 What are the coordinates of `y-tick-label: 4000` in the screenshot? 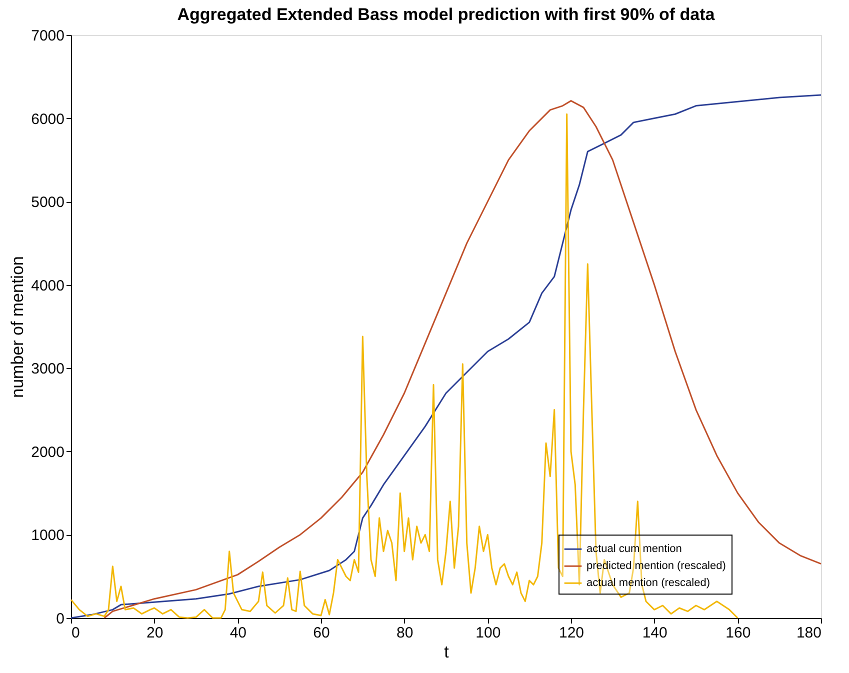 It's located at (47, 285).